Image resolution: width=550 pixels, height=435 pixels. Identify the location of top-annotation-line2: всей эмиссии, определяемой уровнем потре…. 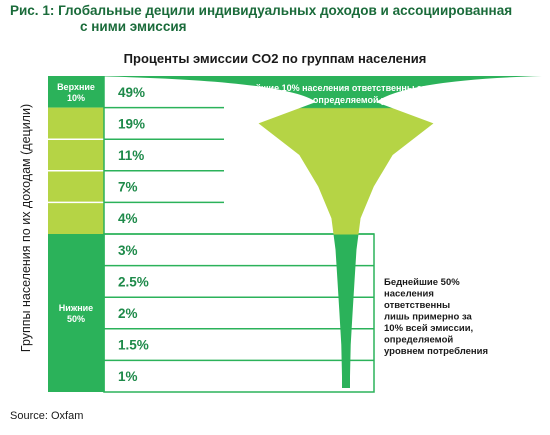
(362, 100).